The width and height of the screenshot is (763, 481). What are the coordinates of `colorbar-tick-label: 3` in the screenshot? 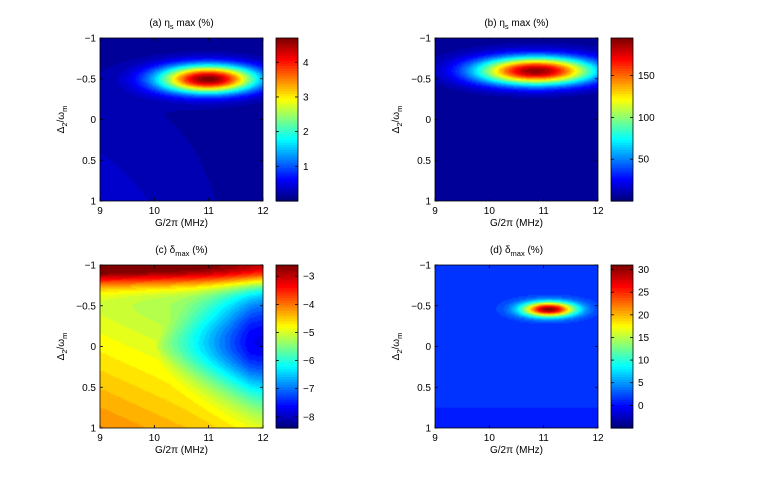 It's located at (306, 97).